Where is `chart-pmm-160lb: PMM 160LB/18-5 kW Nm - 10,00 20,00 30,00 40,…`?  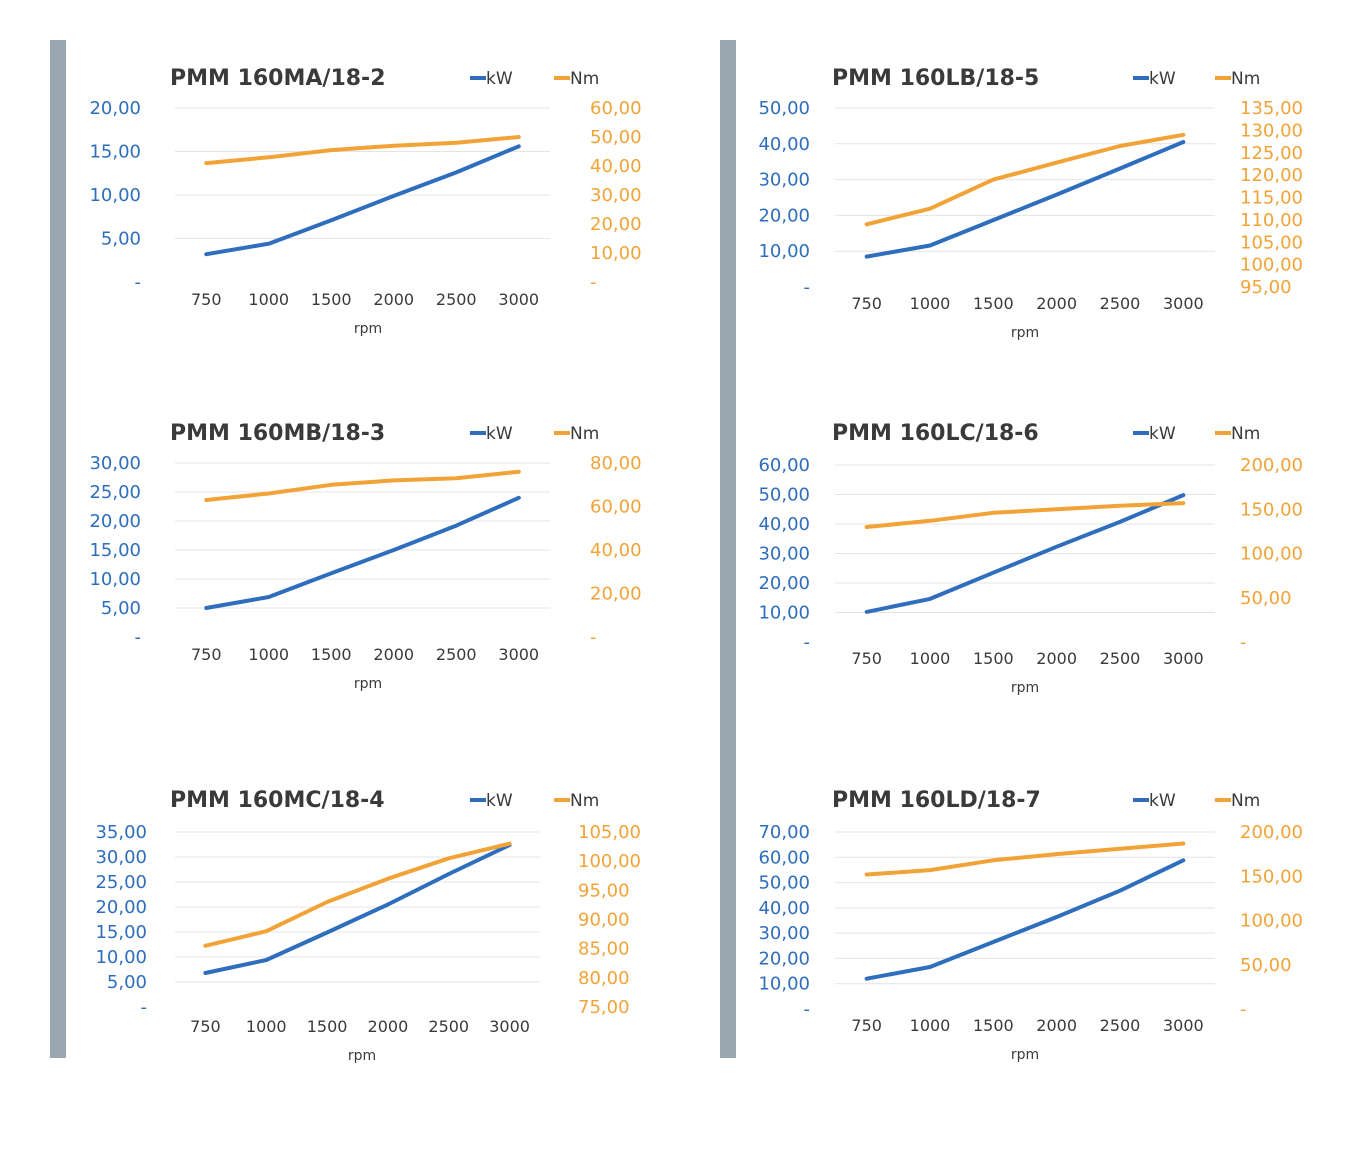
chart-pmm-160lb: PMM 160LB/18-5 kW Nm - 10,00 20,00 30,00 40,… is located at coordinates (1030, 203).